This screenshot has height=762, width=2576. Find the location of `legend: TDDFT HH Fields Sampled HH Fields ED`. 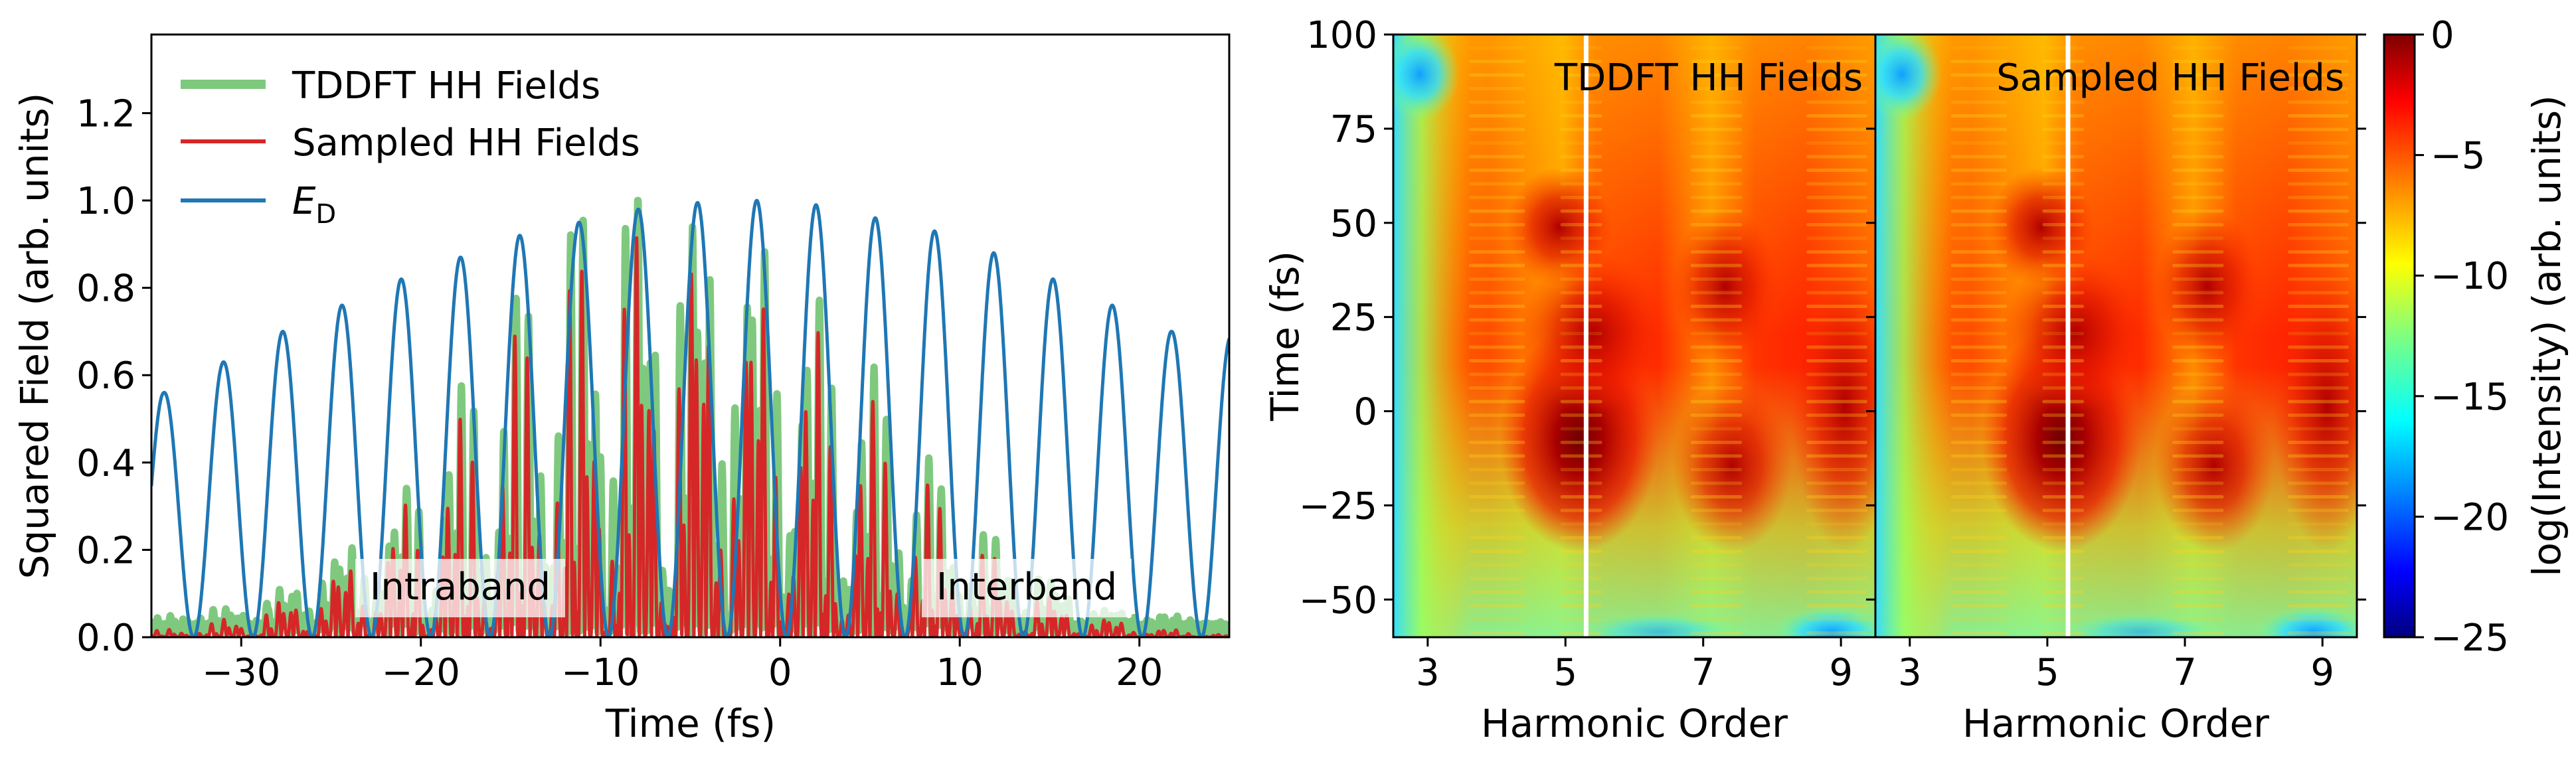

legend: TDDFT HH Fields Sampled HH Fields ED is located at coordinates (410, 147).